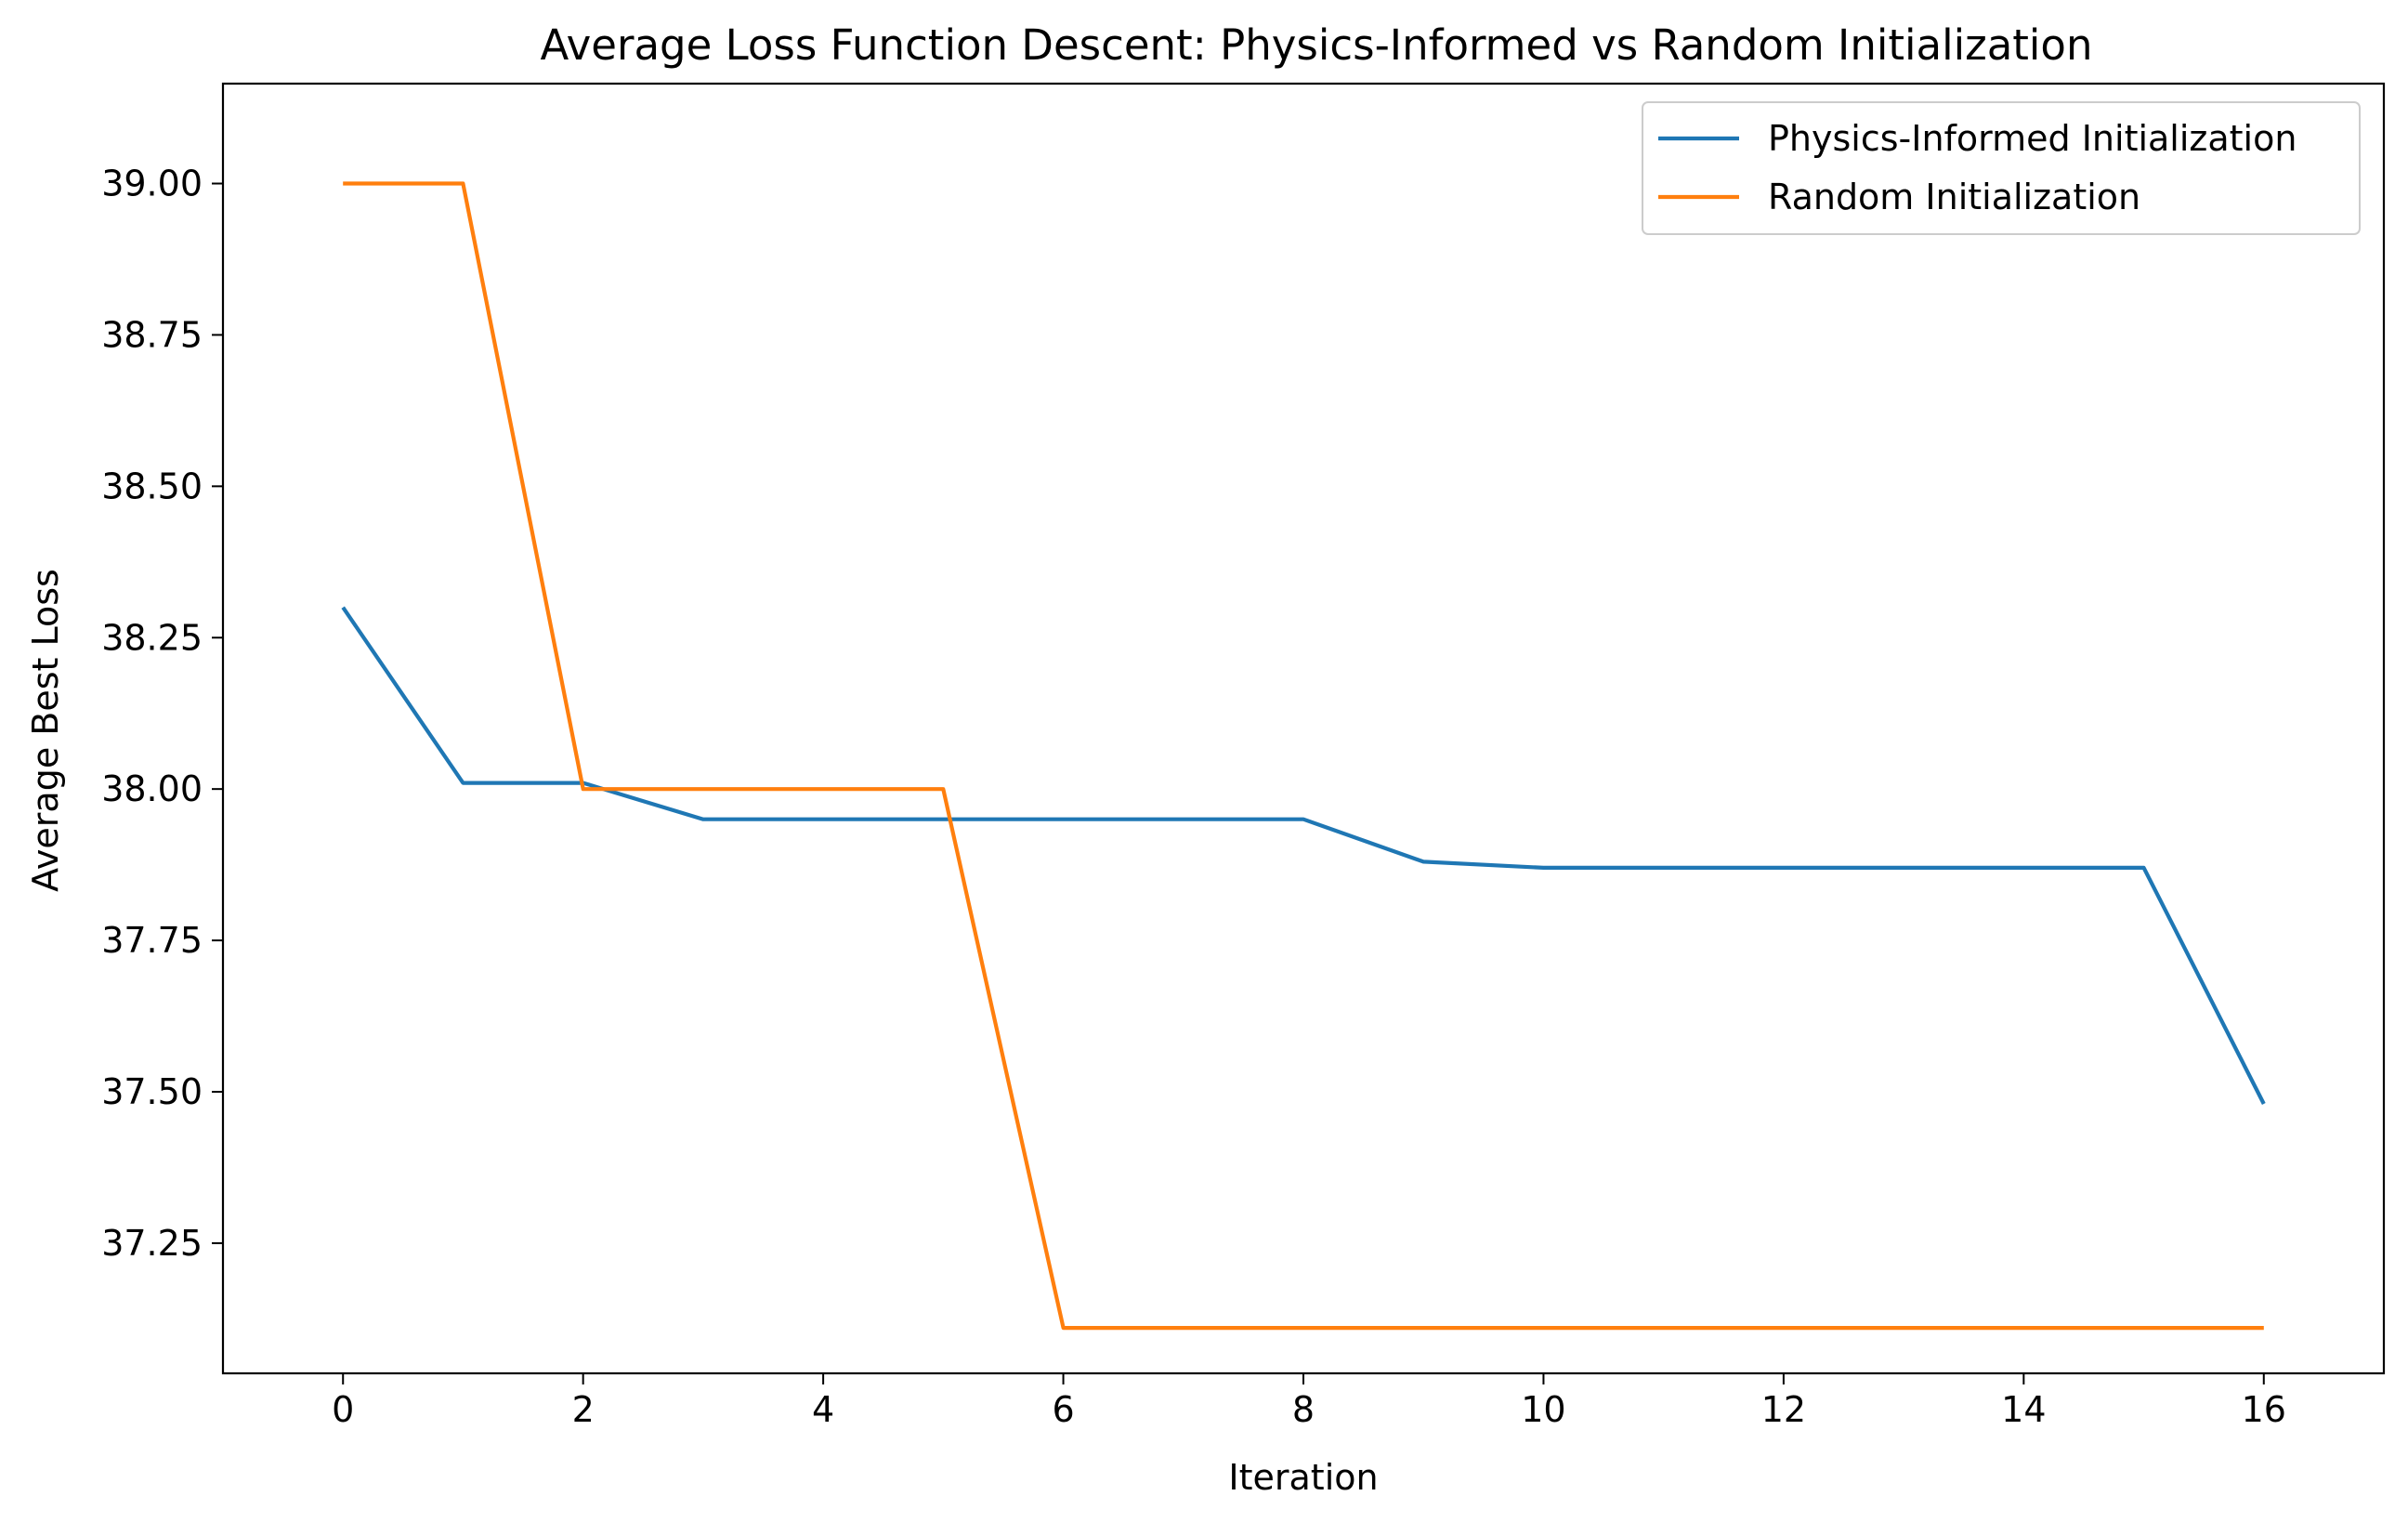  What do you see at coordinates (823, 1410) in the screenshot?
I see `x-tick-label: 4` at bounding box center [823, 1410].